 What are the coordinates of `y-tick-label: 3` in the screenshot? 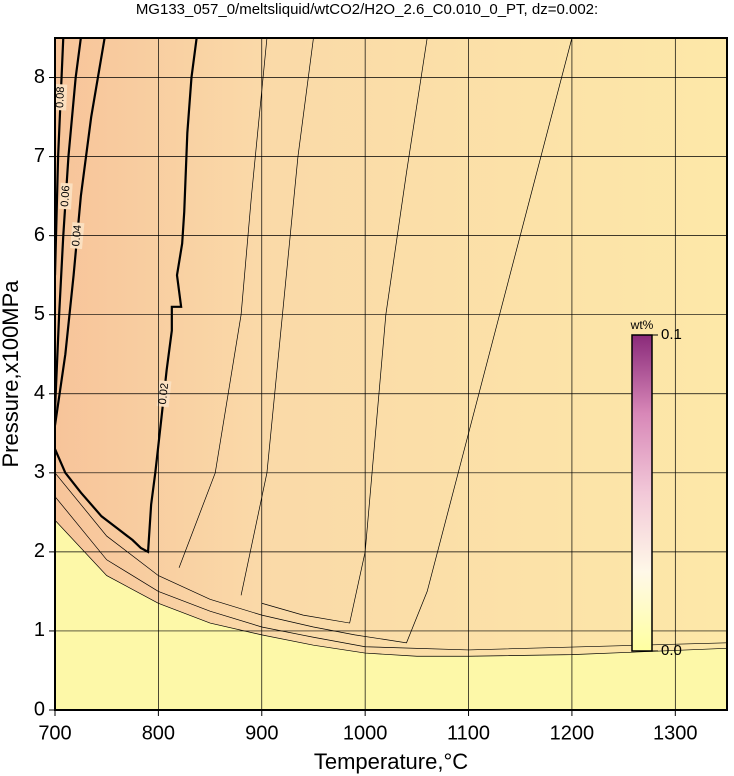 It's located at (39, 472).